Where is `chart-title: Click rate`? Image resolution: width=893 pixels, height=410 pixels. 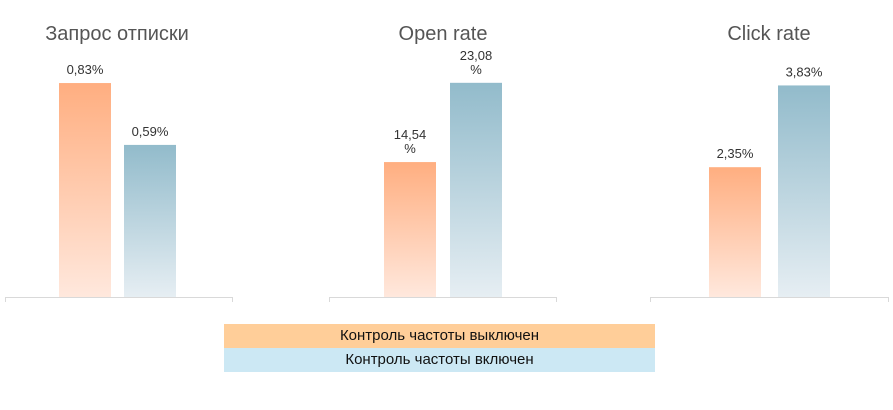
chart-title: Click rate is located at coordinates (768, 34).